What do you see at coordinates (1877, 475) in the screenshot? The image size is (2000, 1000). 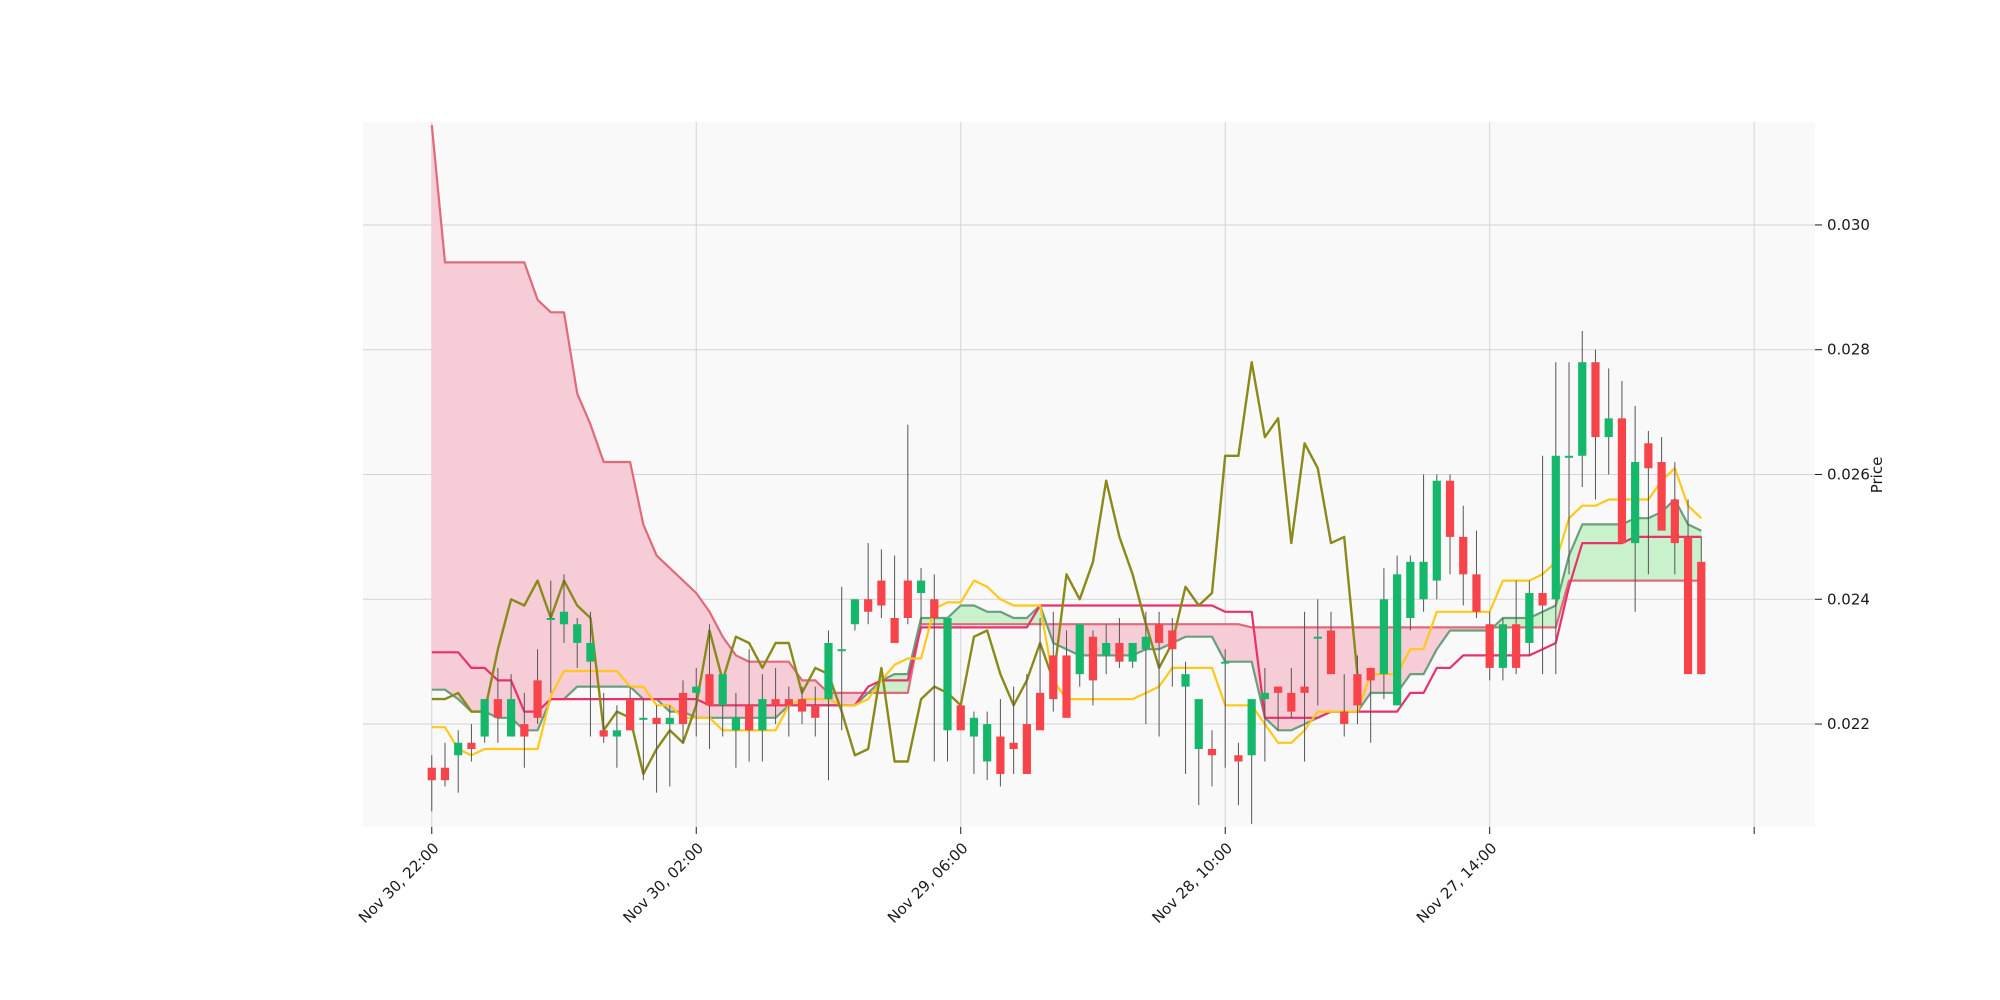 I see `y-axis-label: Price` at bounding box center [1877, 475].